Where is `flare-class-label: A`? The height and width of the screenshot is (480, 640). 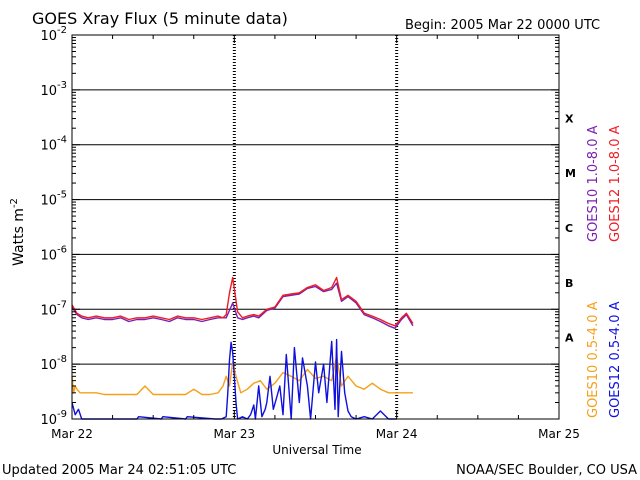 flare-class-label: A is located at coordinates (569, 338).